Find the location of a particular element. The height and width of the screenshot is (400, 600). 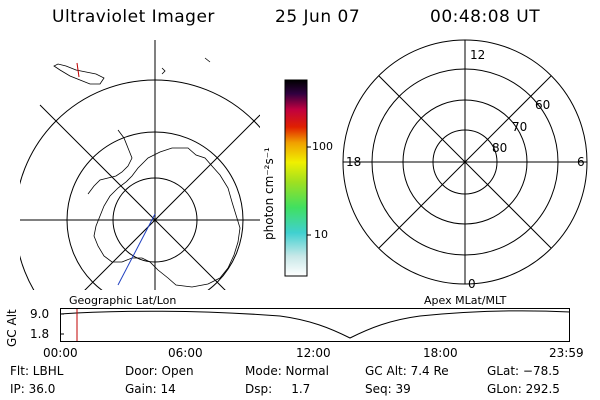

colorbar-tick-100: 100 is located at coordinates (322, 146).